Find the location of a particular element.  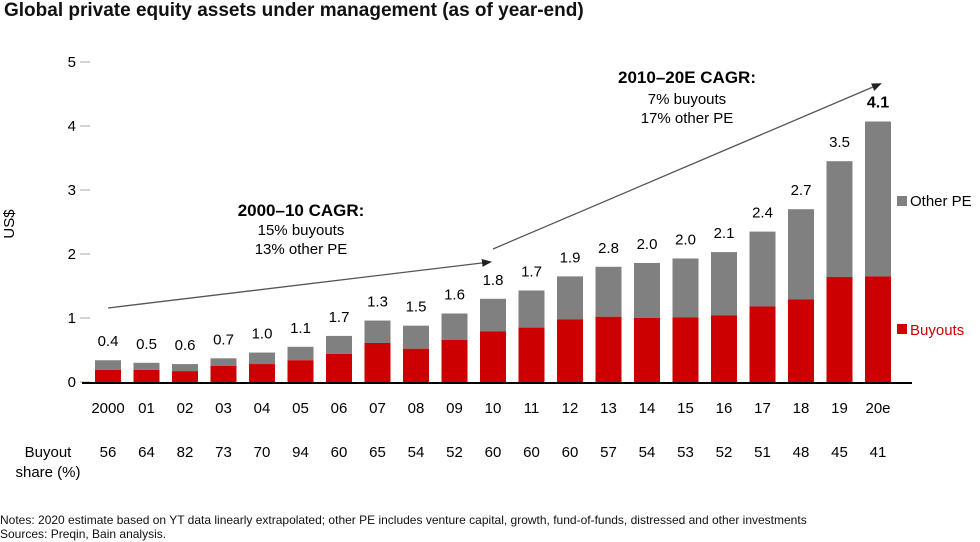

cagr-annotation-2000-2010: 2000–10 CAGR: 15% buyouts 13% other PE is located at coordinates (301, 229).